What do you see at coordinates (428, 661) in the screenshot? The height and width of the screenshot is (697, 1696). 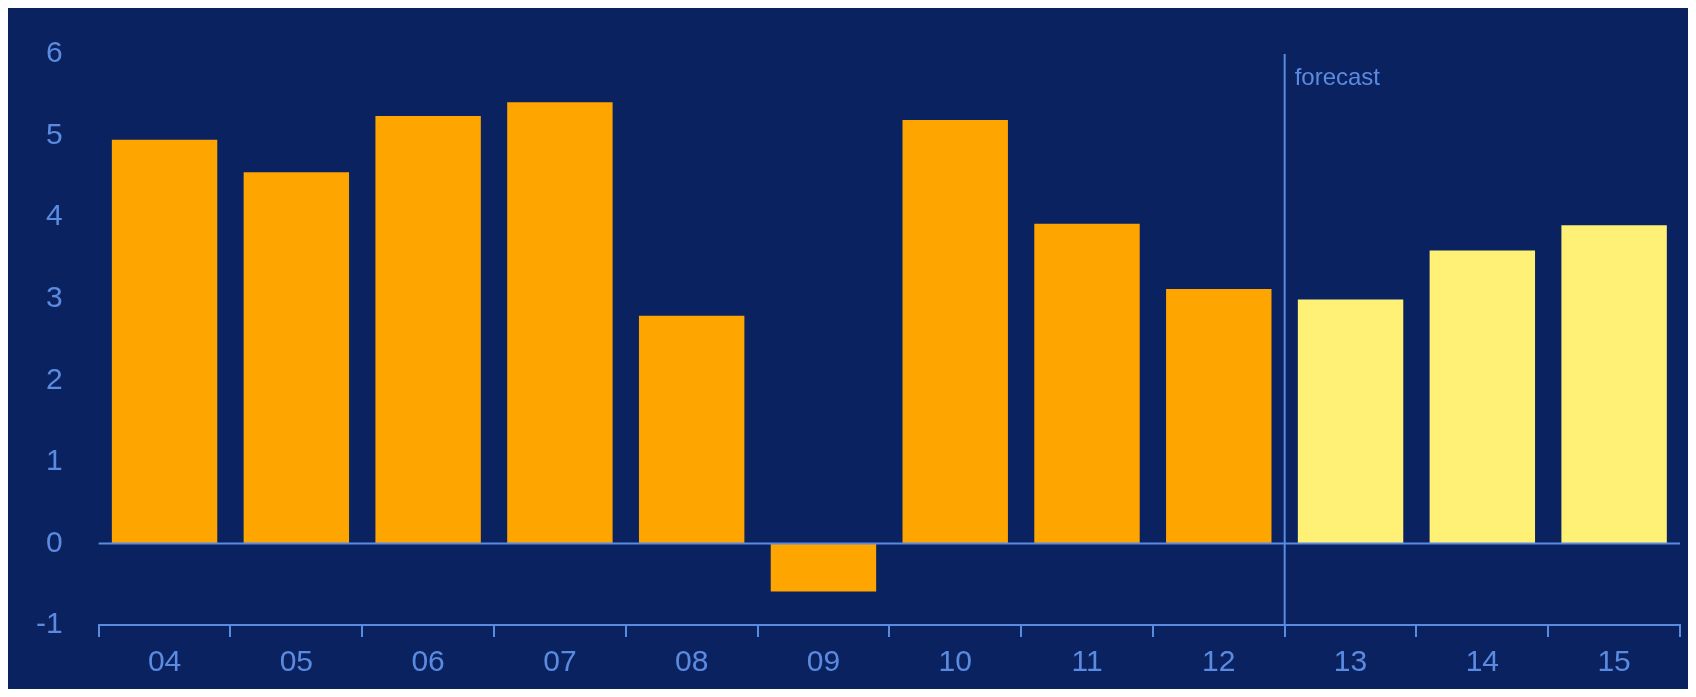 I see `x-tick-label: 06` at bounding box center [428, 661].